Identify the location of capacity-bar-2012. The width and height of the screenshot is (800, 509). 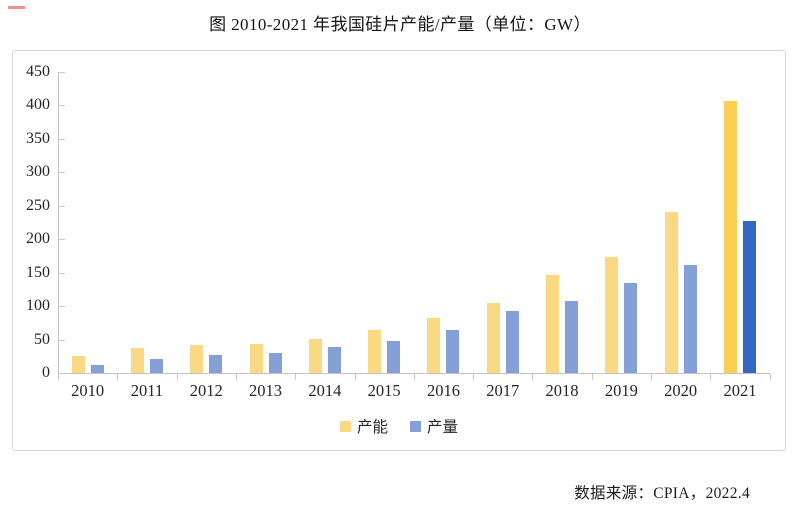
(197, 359).